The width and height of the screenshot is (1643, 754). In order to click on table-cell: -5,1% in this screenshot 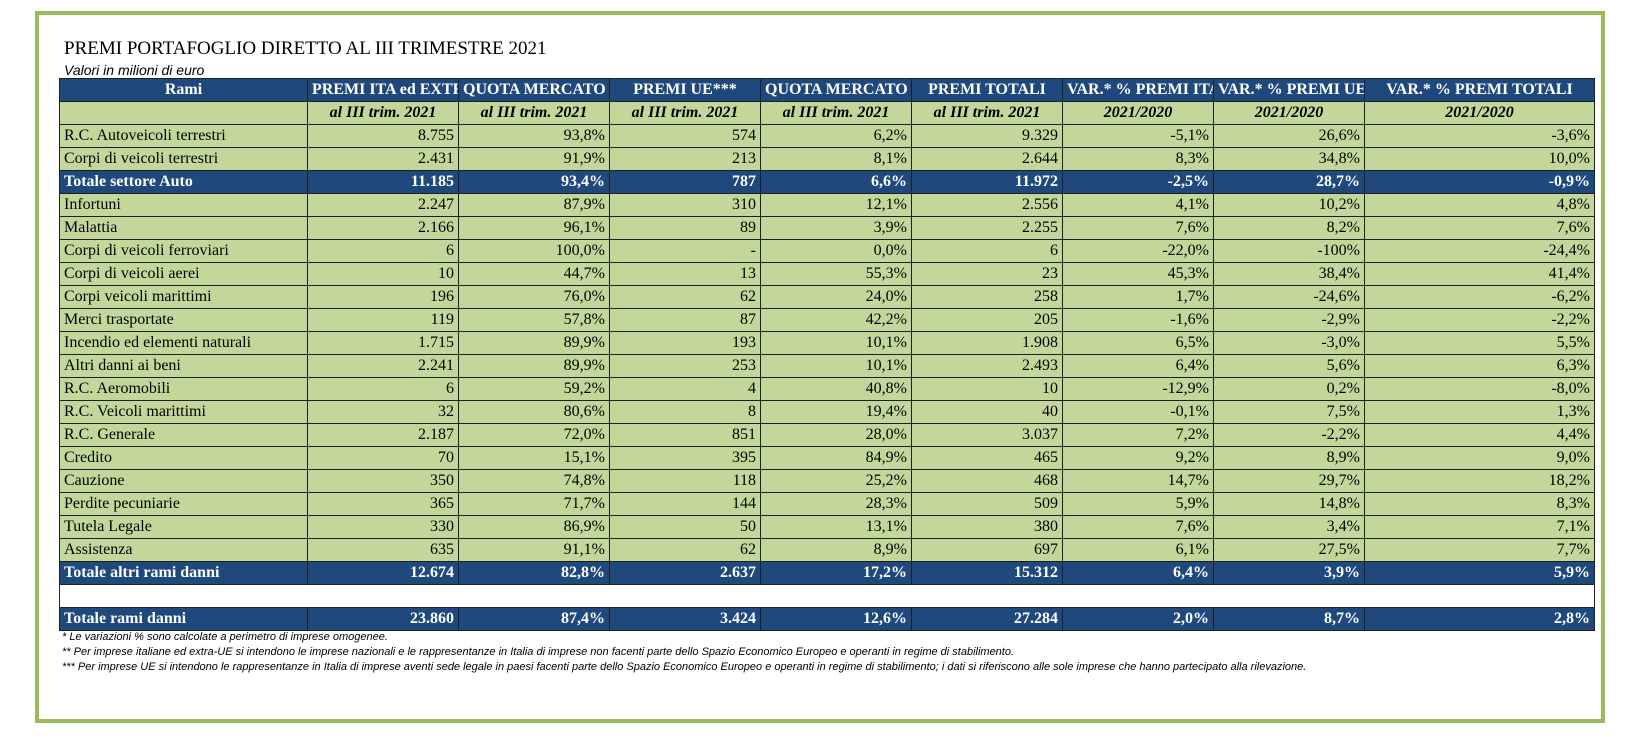, I will do `click(1138, 136)`.